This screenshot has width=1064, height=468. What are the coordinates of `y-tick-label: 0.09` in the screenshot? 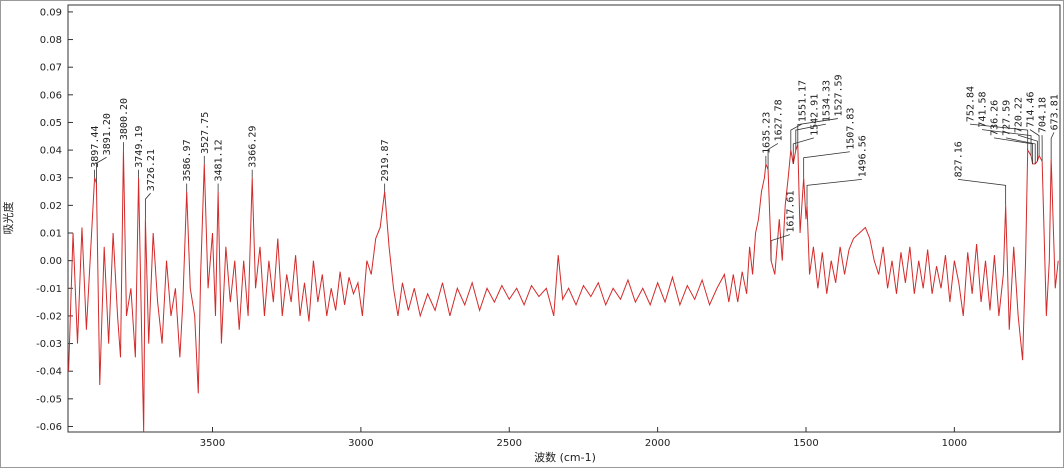 It's located at (51, 12).